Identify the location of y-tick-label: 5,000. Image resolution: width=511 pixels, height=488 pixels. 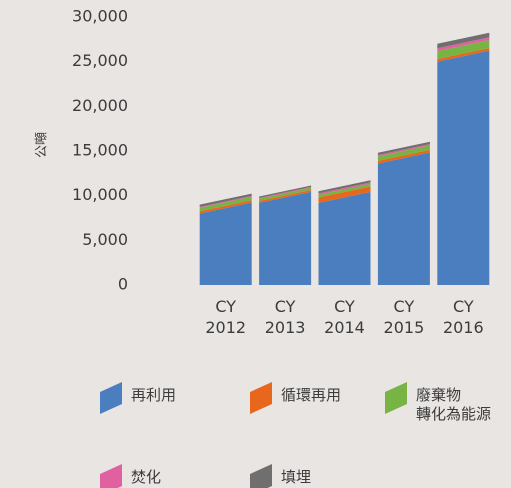
(105, 239).